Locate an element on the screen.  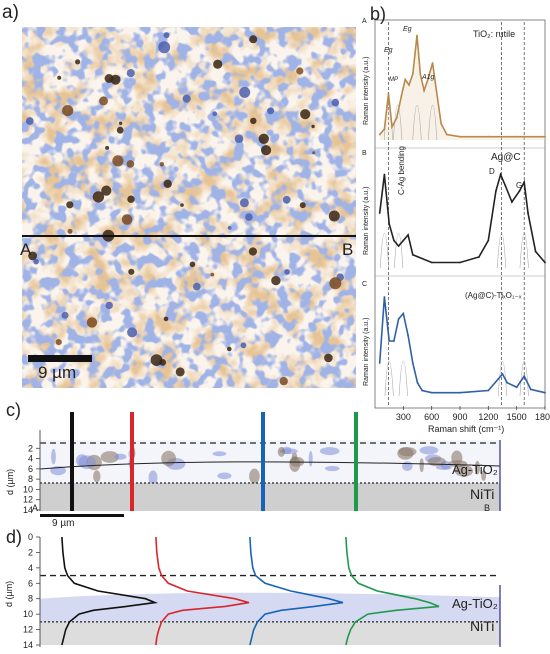
y-tick-label: 6 is located at coordinates (30, 583).